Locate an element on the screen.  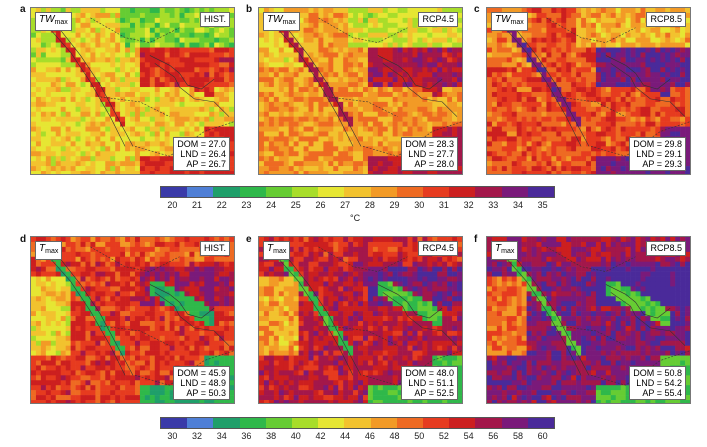
stat-line: LND = 26.4 is located at coordinates (203, 154).